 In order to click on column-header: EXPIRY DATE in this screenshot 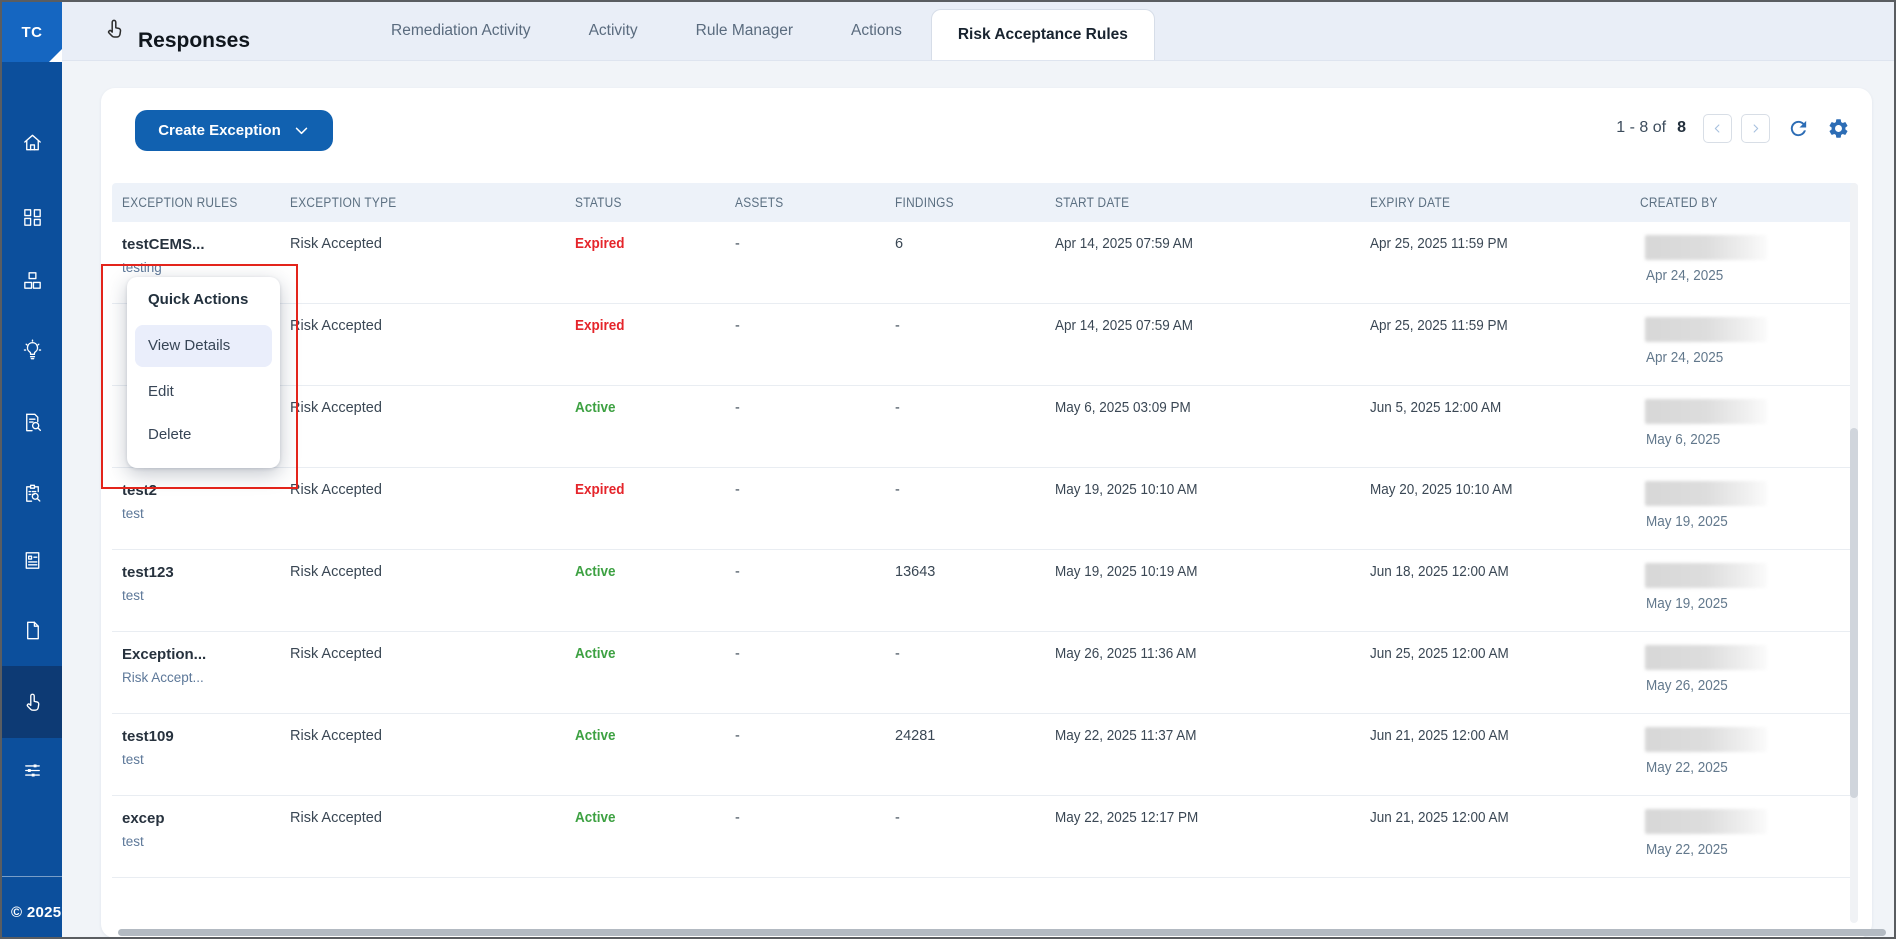, I will do `click(1410, 202)`.